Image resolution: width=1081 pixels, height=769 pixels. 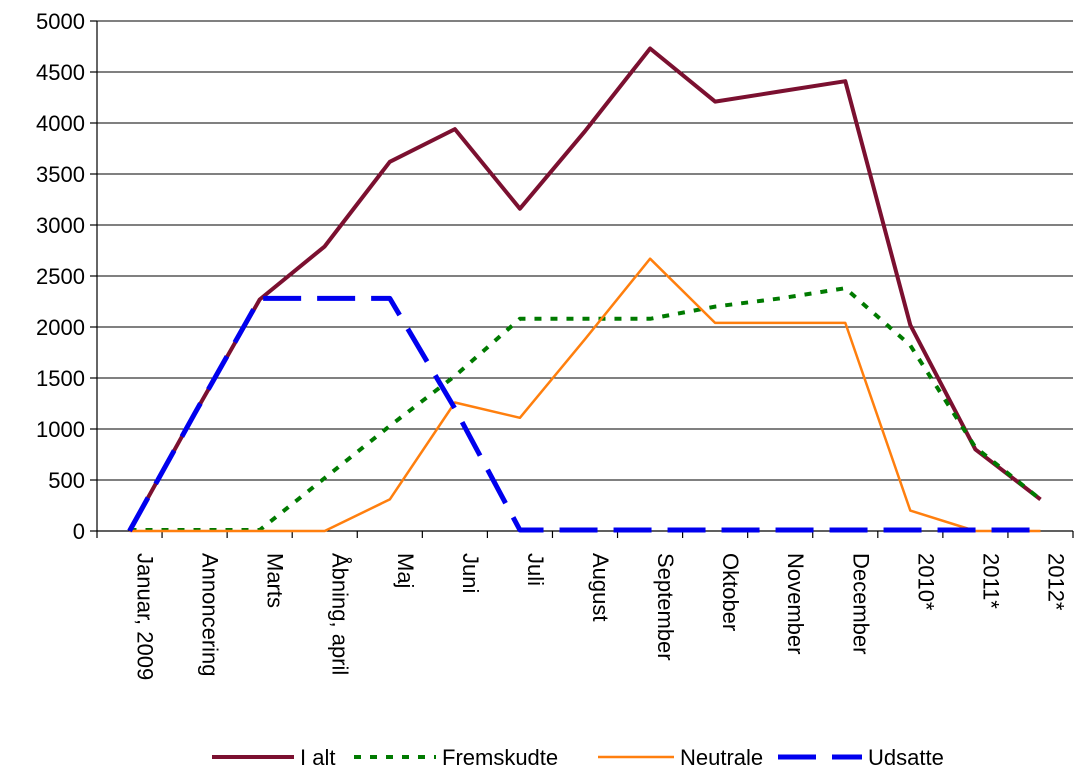 I want to click on x-tick-label: Januar, 2009, so click(x=145, y=616).